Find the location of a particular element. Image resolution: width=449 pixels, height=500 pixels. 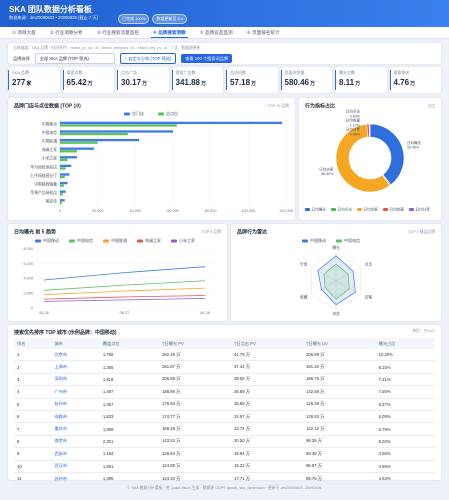

radar-spoke is located at coordinates (348, 288).